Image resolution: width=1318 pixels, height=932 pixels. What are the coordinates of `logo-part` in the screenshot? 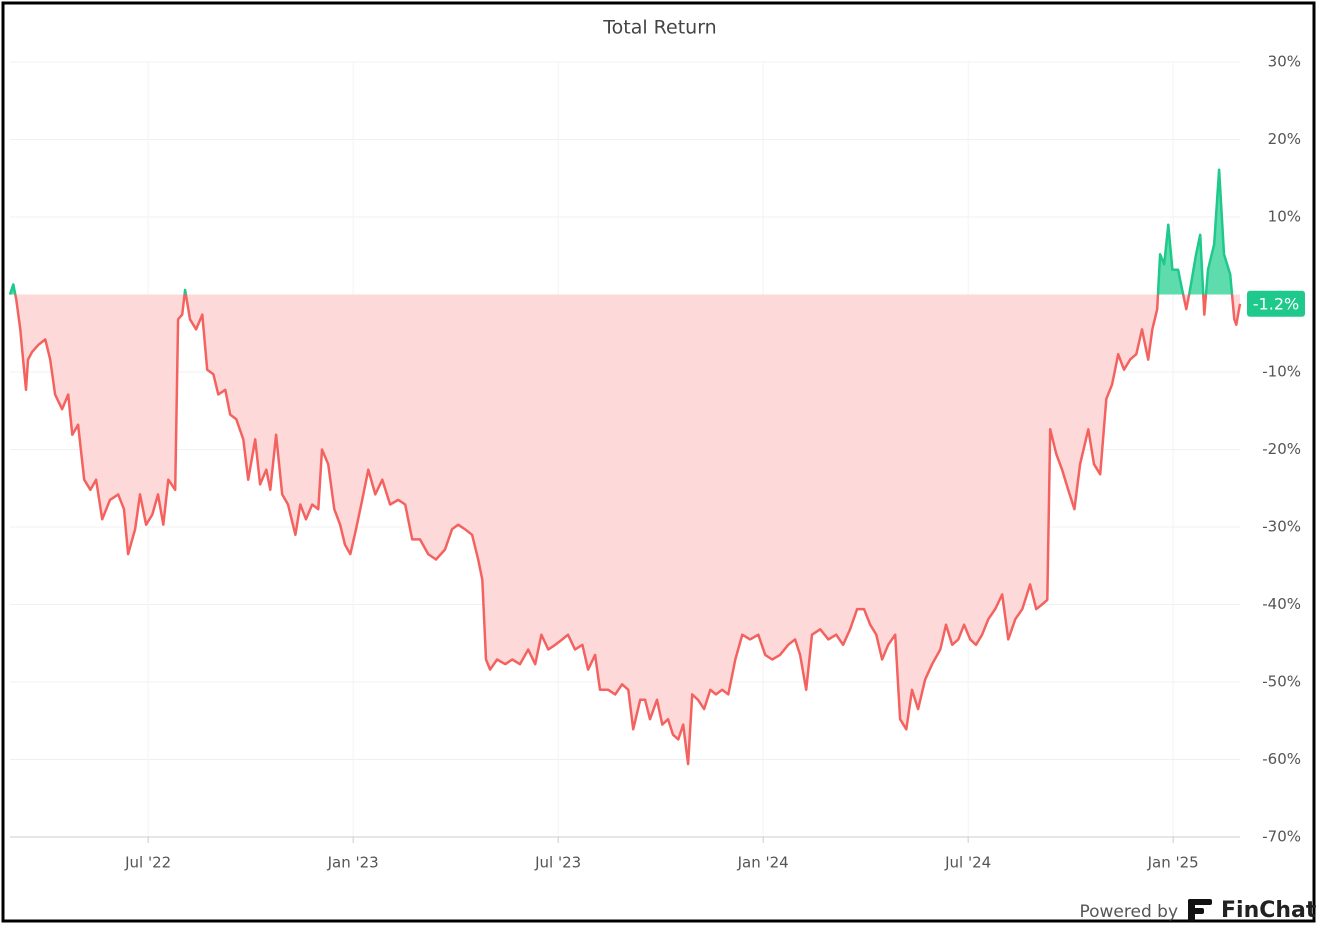 It's located at (1191, 910).